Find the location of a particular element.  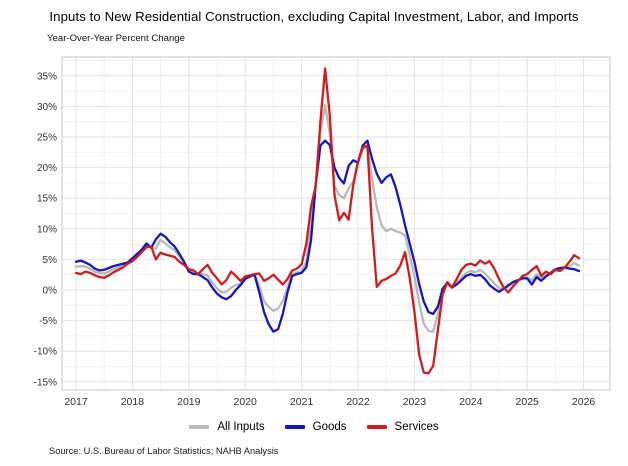

legend-swatch-services is located at coordinates (376, 427).